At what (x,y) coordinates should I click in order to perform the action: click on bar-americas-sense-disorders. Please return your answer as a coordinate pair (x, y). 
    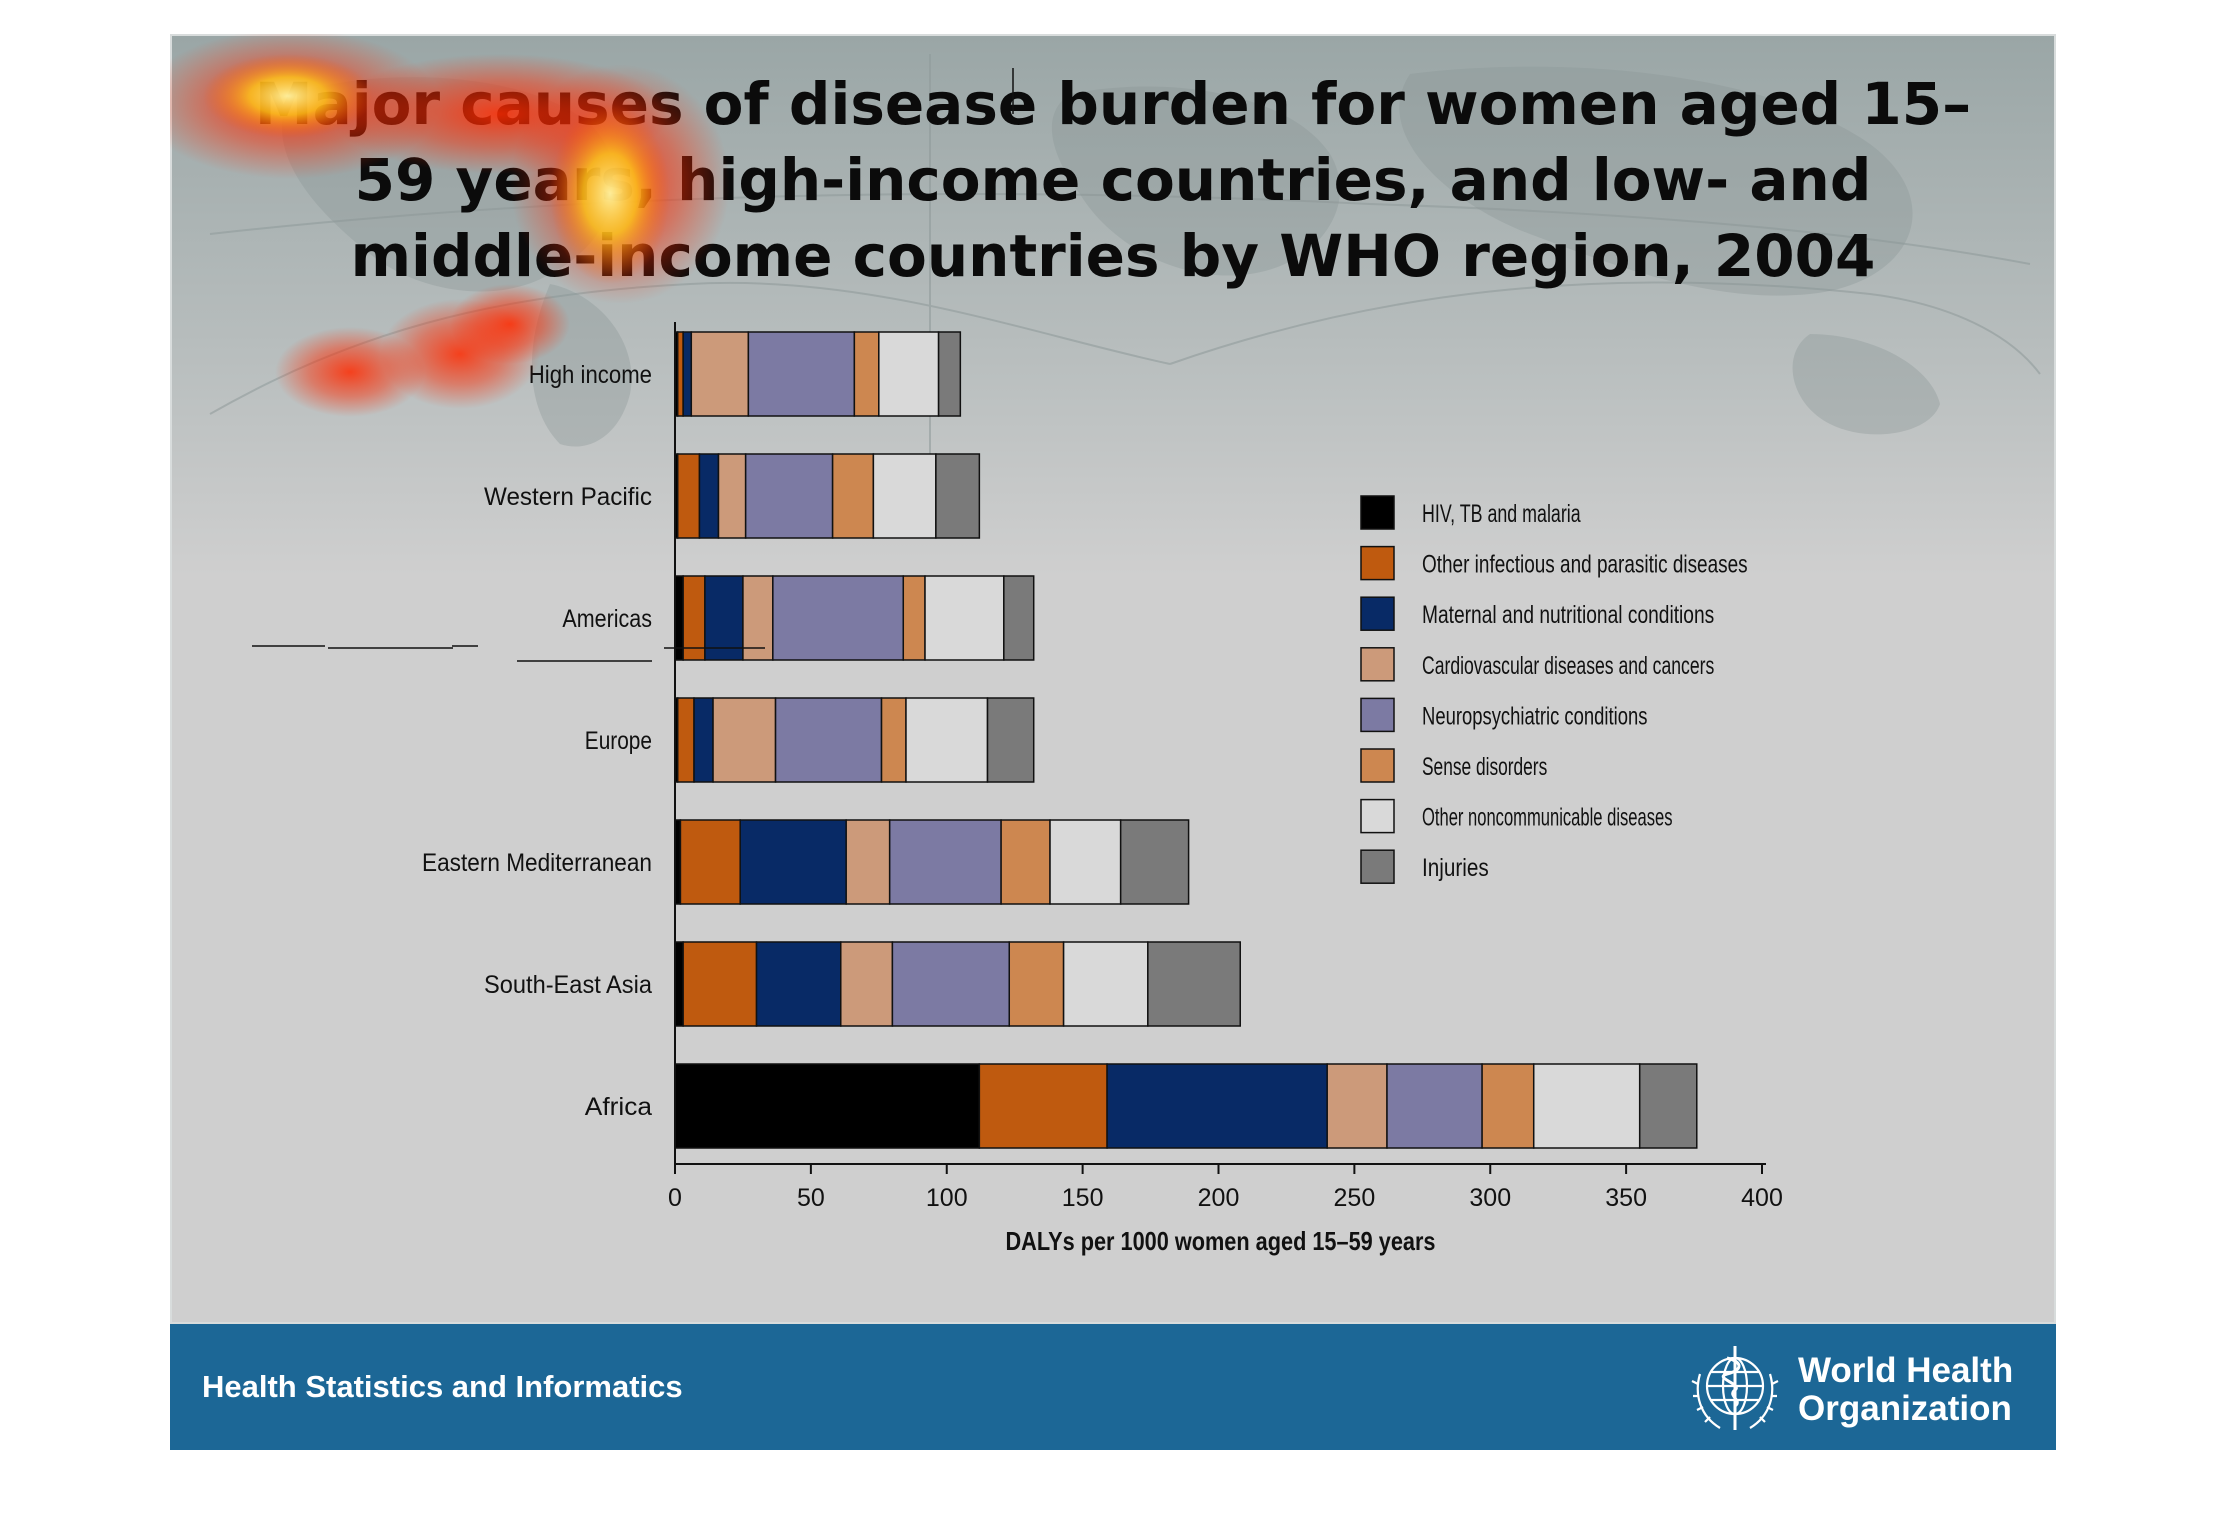
    Looking at the image, I should click on (914, 618).